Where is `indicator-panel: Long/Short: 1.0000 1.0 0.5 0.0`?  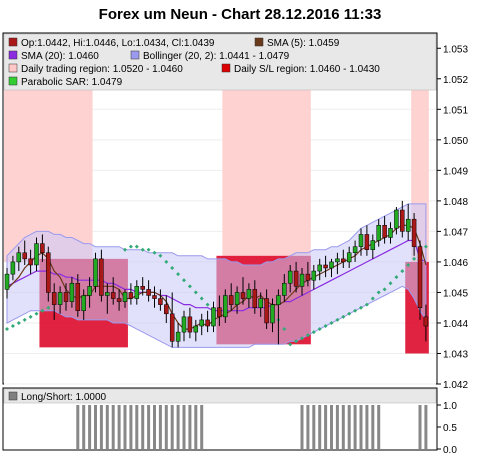 indicator-panel: Long/Short: 1.0000 1.0 0.5 0.0 is located at coordinates (229, 421).